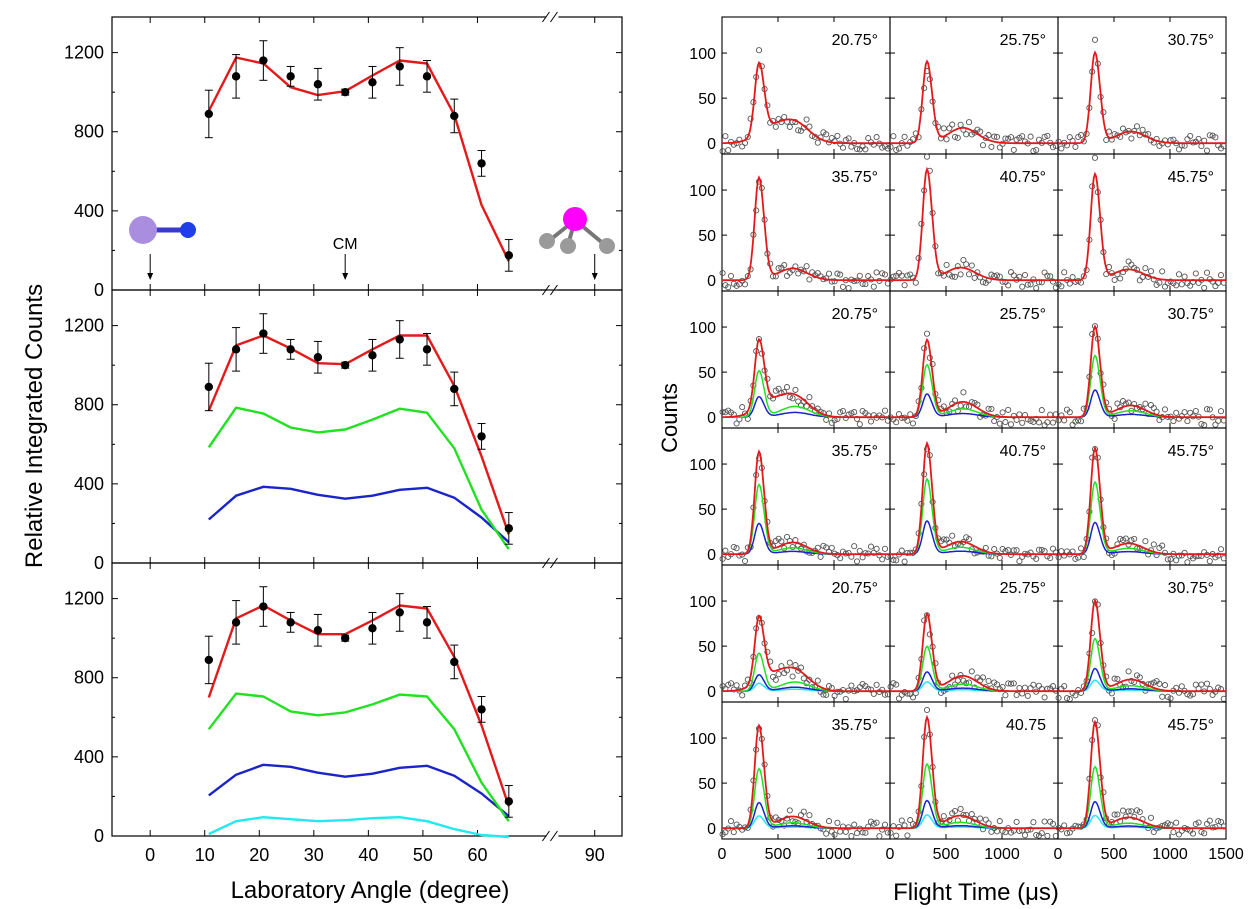 The height and width of the screenshot is (909, 1250). I want to click on tof-y-tick-label: 0, so click(711, 144).